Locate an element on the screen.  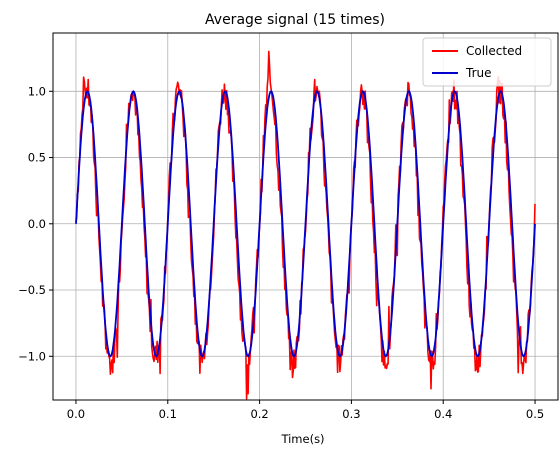
y-tick-label: 0.5 is located at coordinates (37, 158).